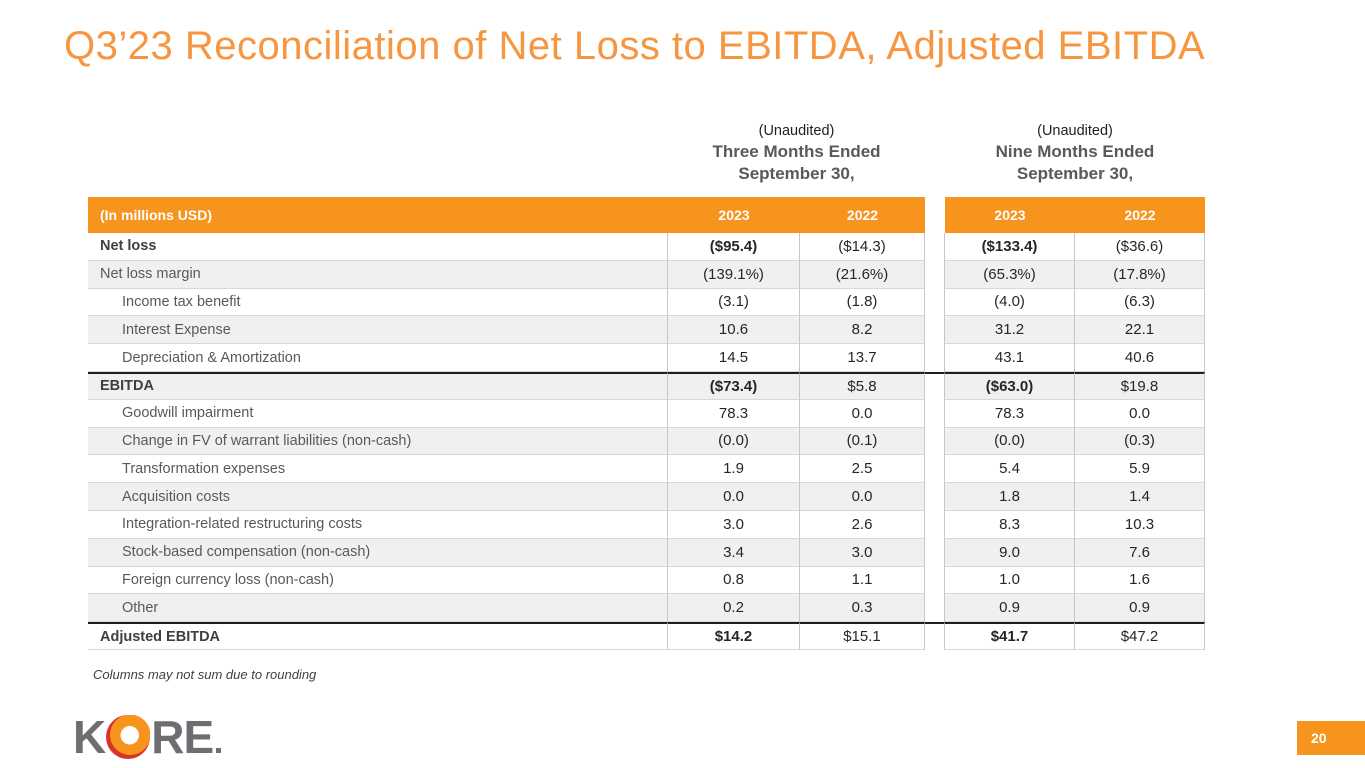  Describe the element at coordinates (1140, 524) in the screenshot. I see `cell-value: 10.3` at that location.